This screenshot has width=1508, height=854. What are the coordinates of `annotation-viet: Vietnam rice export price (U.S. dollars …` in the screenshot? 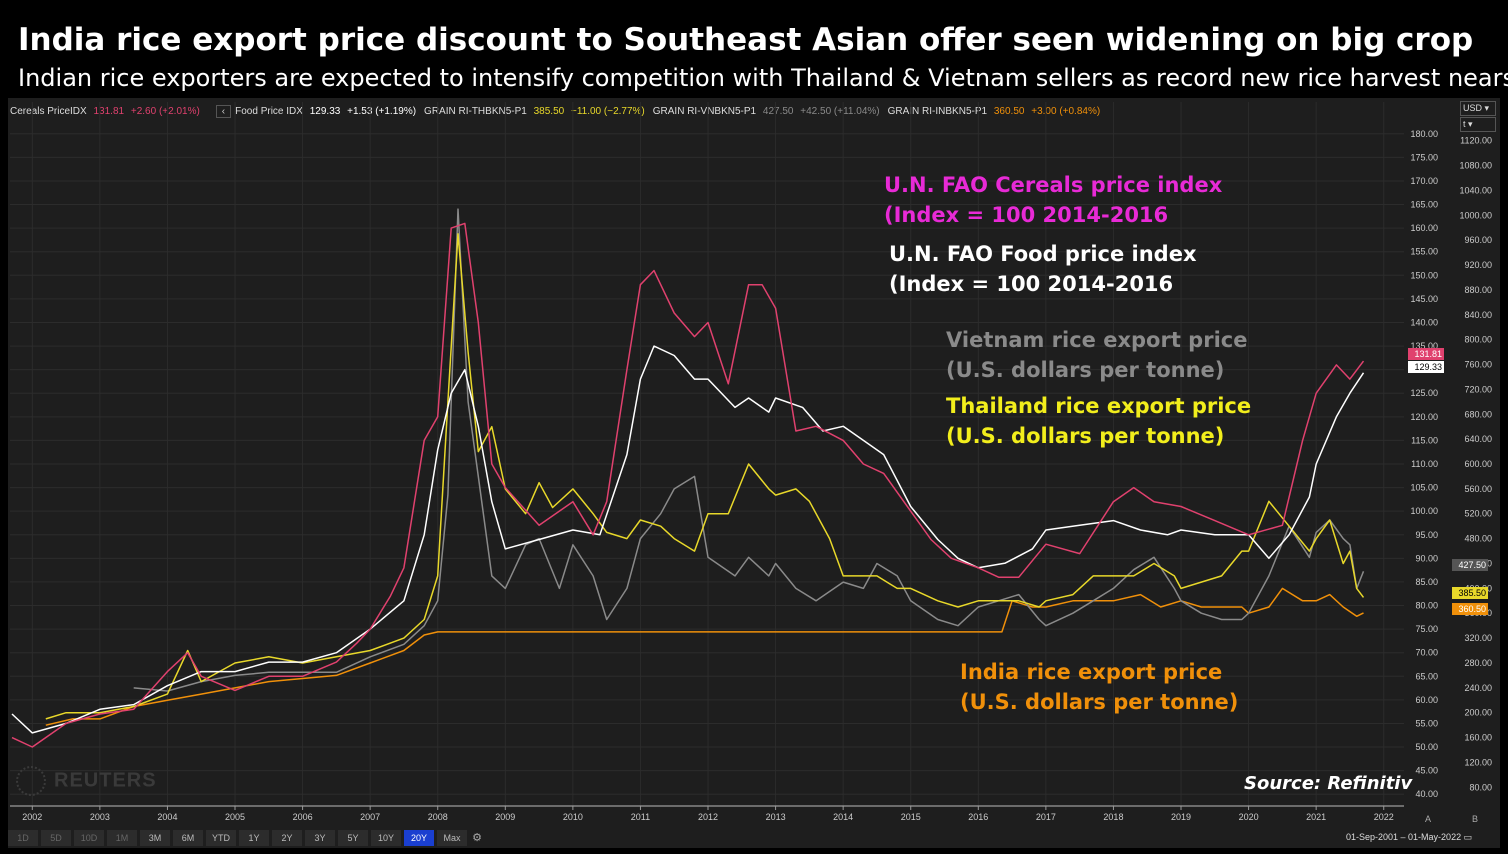 It's located at (1096, 355).